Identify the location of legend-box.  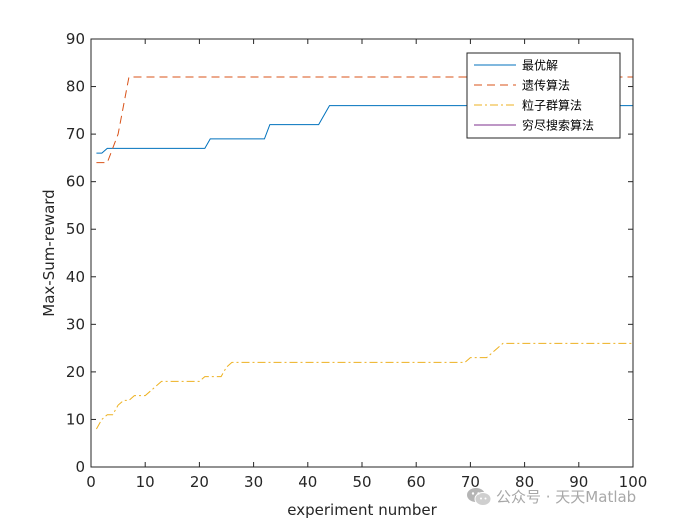
(543, 95).